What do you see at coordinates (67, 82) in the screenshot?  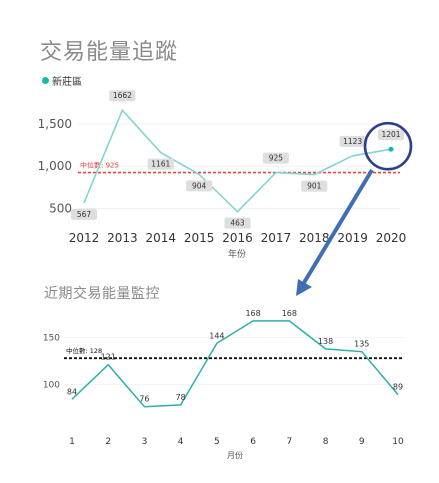 I see `legend-label: 新莊區` at bounding box center [67, 82].